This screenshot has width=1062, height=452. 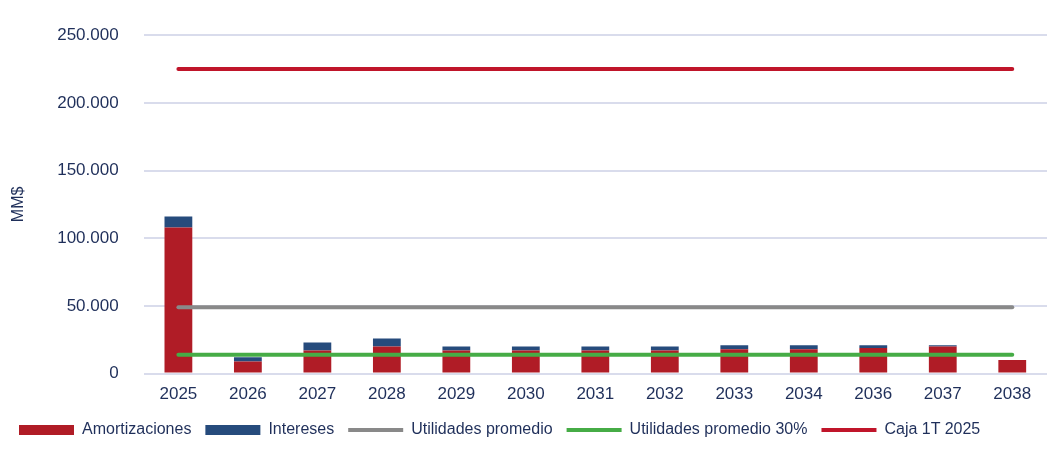 I want to click on x-tick-label: 2026, so click(x=247, y=394).